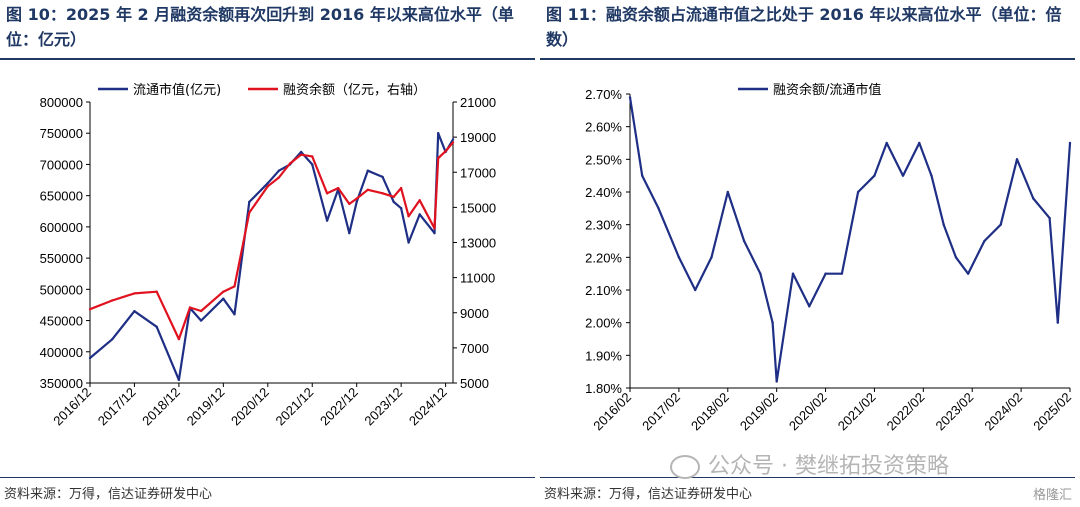 Image resolution: width=1080 pixels, height=507 pixels. Describe the element at coordinates (807, 59) in the screenshot. I see `right-title-rule` at that location.